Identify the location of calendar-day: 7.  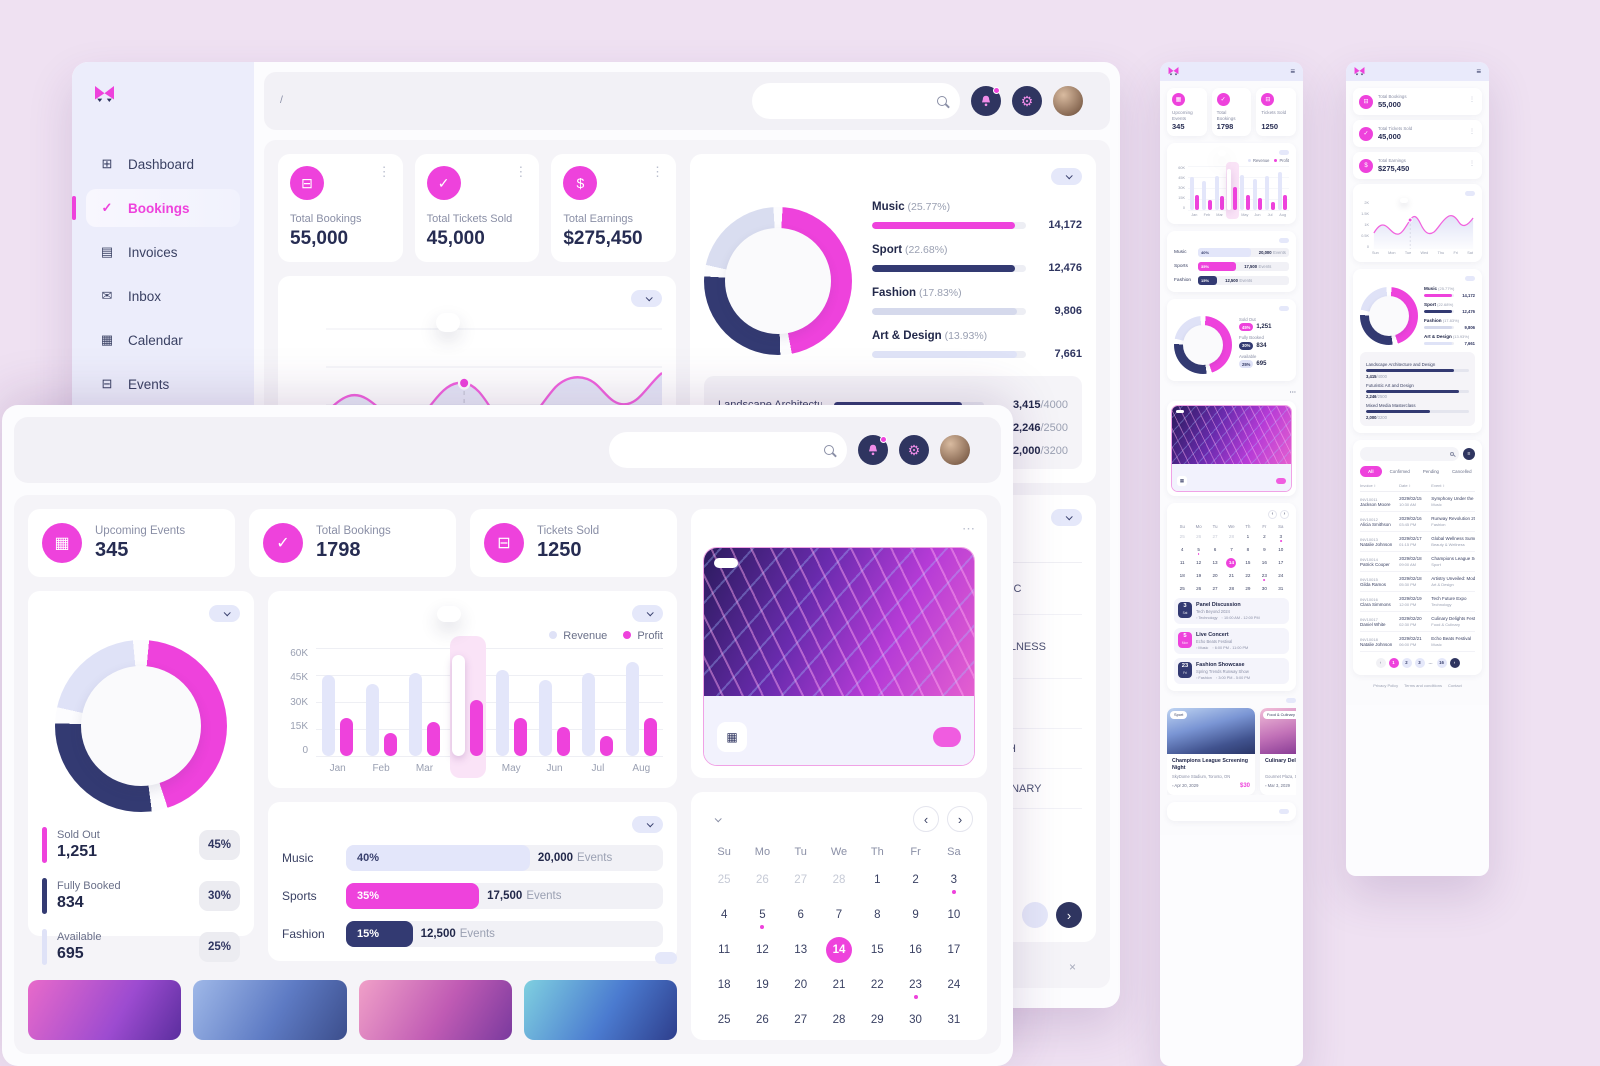
(1231, 549).